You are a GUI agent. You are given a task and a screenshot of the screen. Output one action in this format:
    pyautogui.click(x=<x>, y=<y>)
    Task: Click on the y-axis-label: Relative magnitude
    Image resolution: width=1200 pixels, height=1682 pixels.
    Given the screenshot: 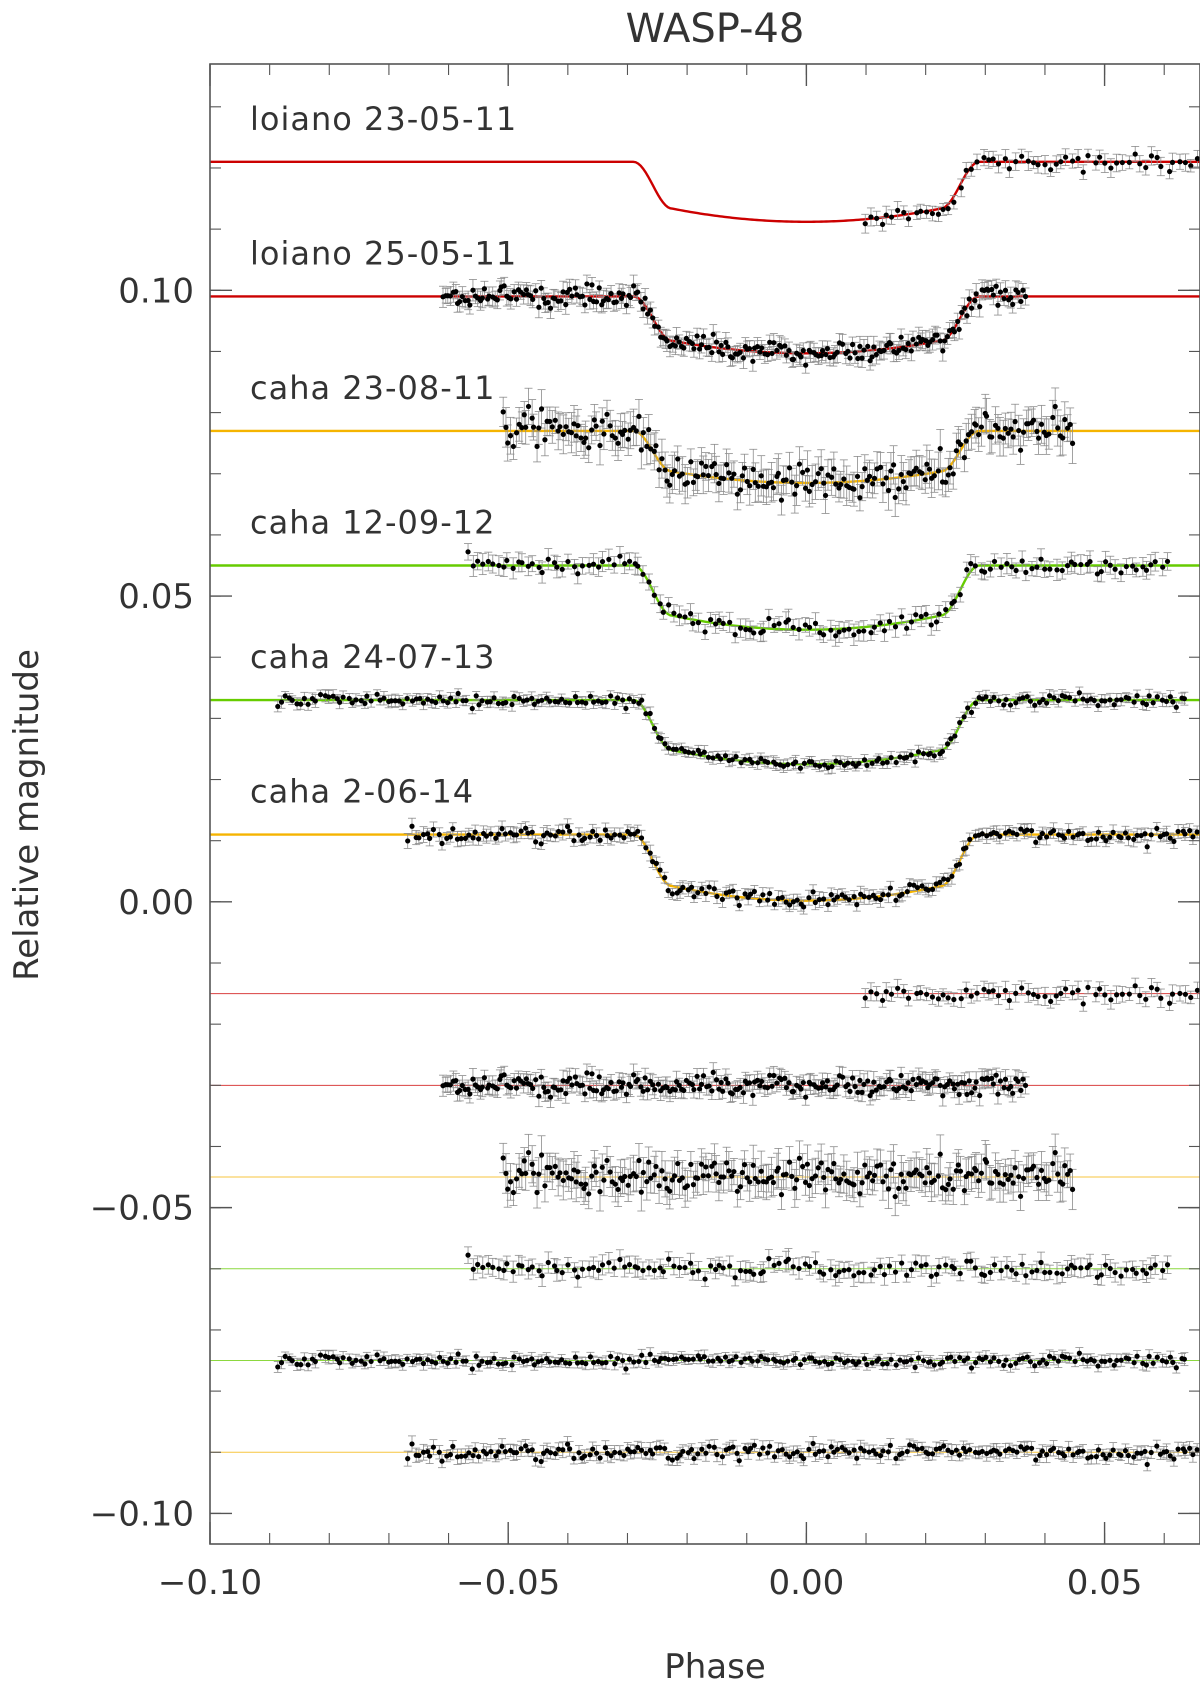 What is the action you would take?
    pyautogui.click(x=27, y=815)
    